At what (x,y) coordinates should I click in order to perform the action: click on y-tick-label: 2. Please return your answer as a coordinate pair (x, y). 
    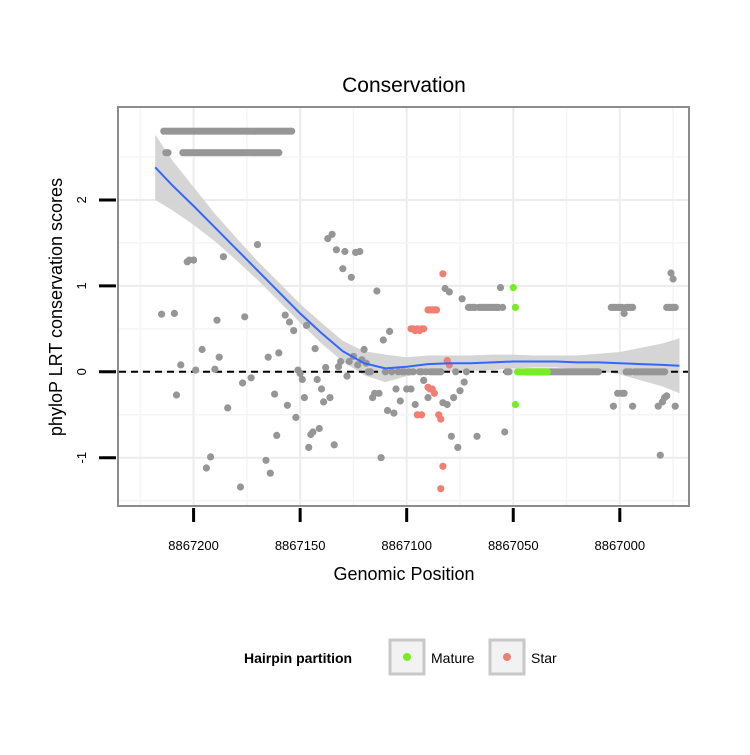
    Looking at the image, I should click on (81, 199).